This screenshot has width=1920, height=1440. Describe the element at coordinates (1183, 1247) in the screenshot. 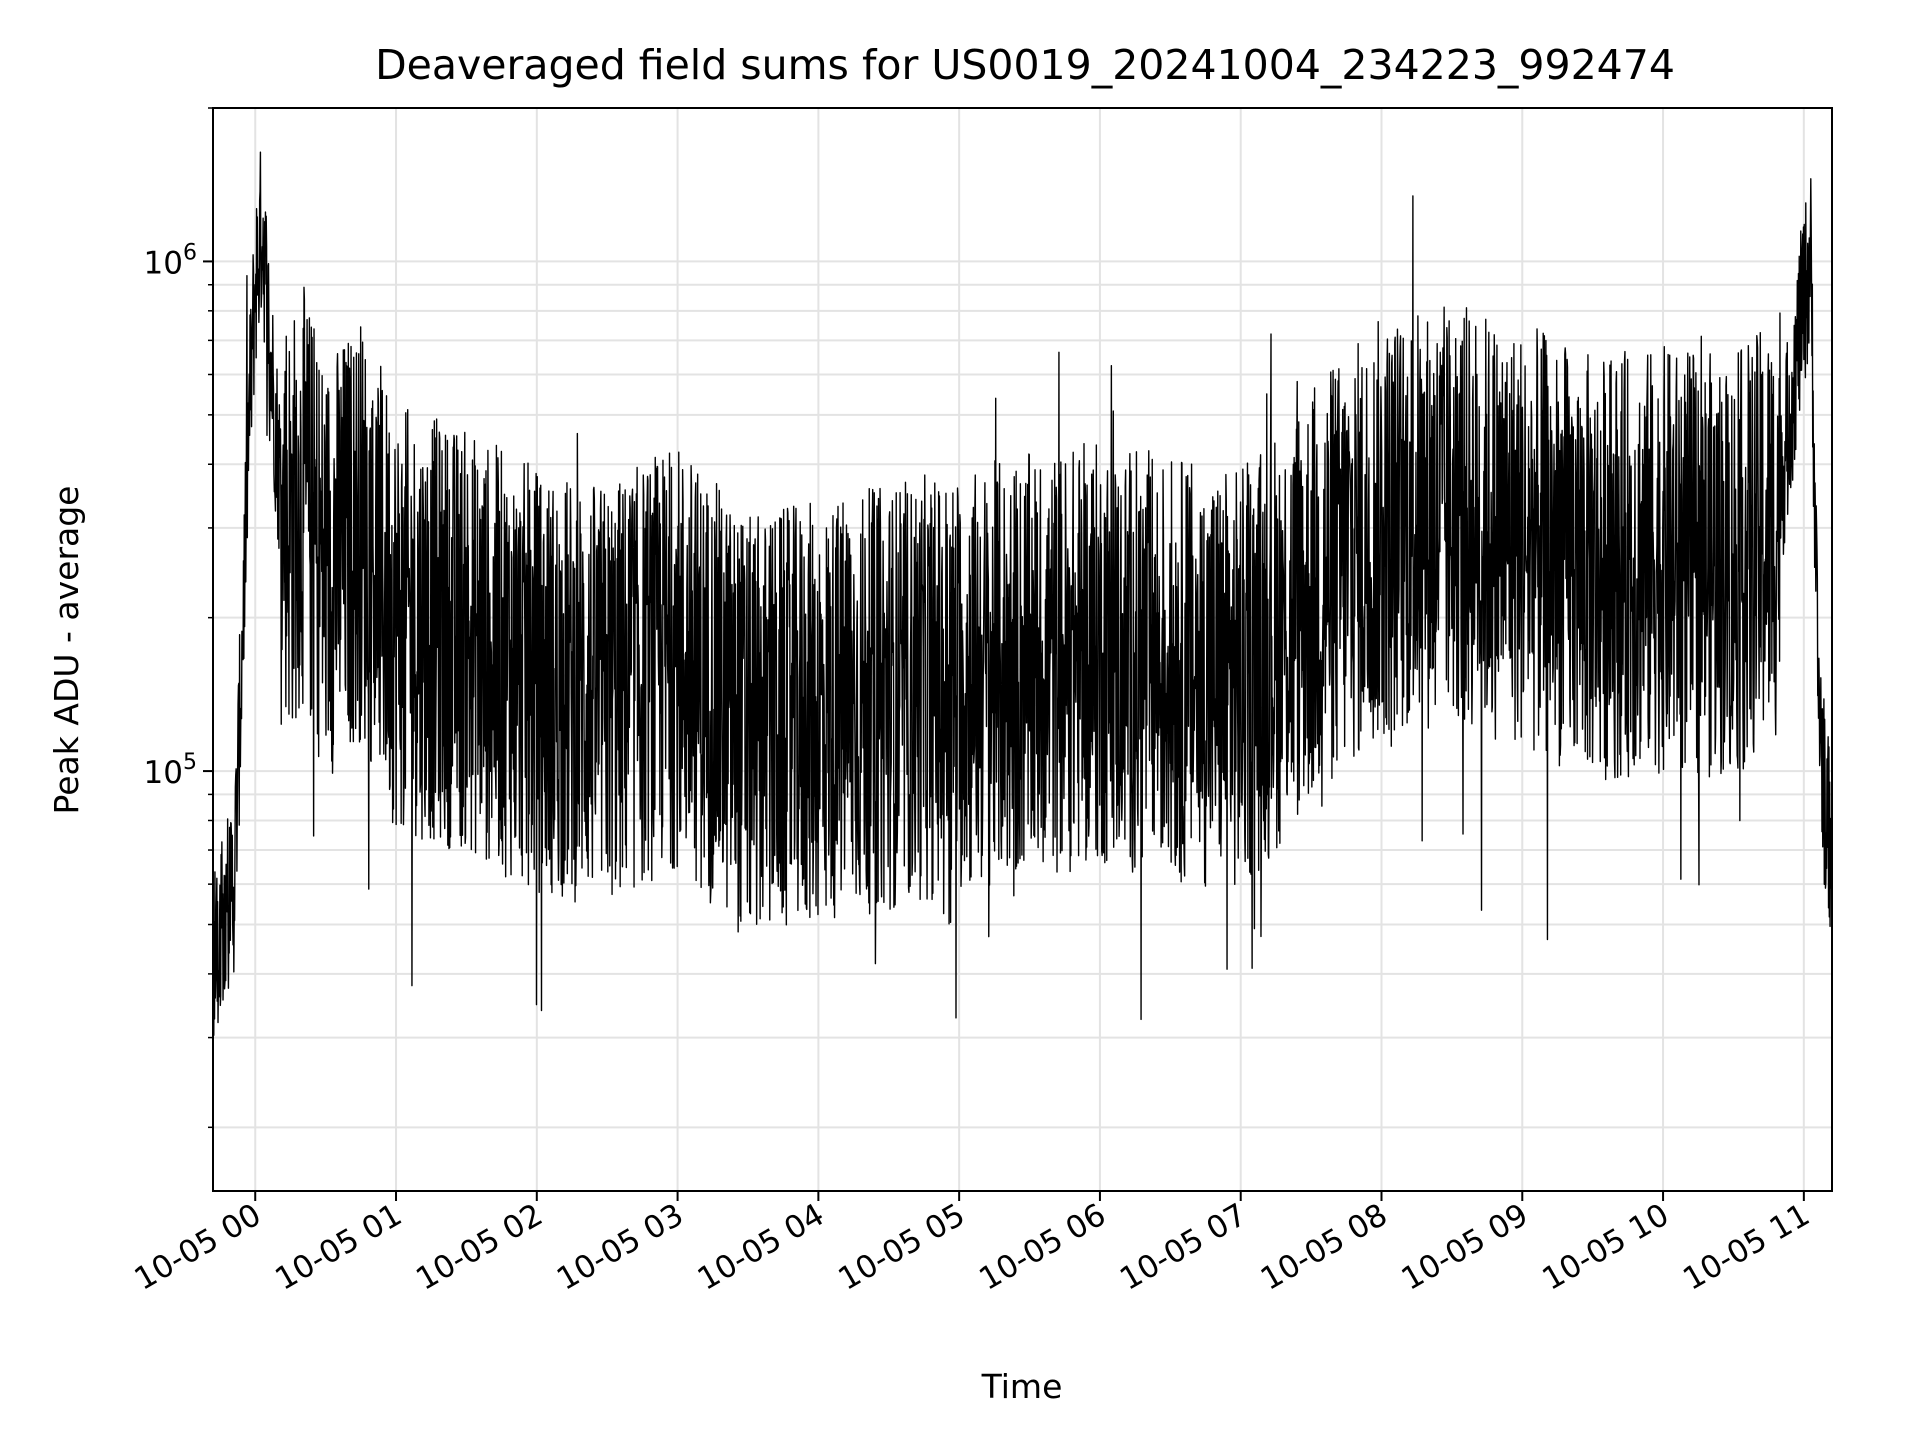

I see `x-tick-label: 10-05 07` at that location.